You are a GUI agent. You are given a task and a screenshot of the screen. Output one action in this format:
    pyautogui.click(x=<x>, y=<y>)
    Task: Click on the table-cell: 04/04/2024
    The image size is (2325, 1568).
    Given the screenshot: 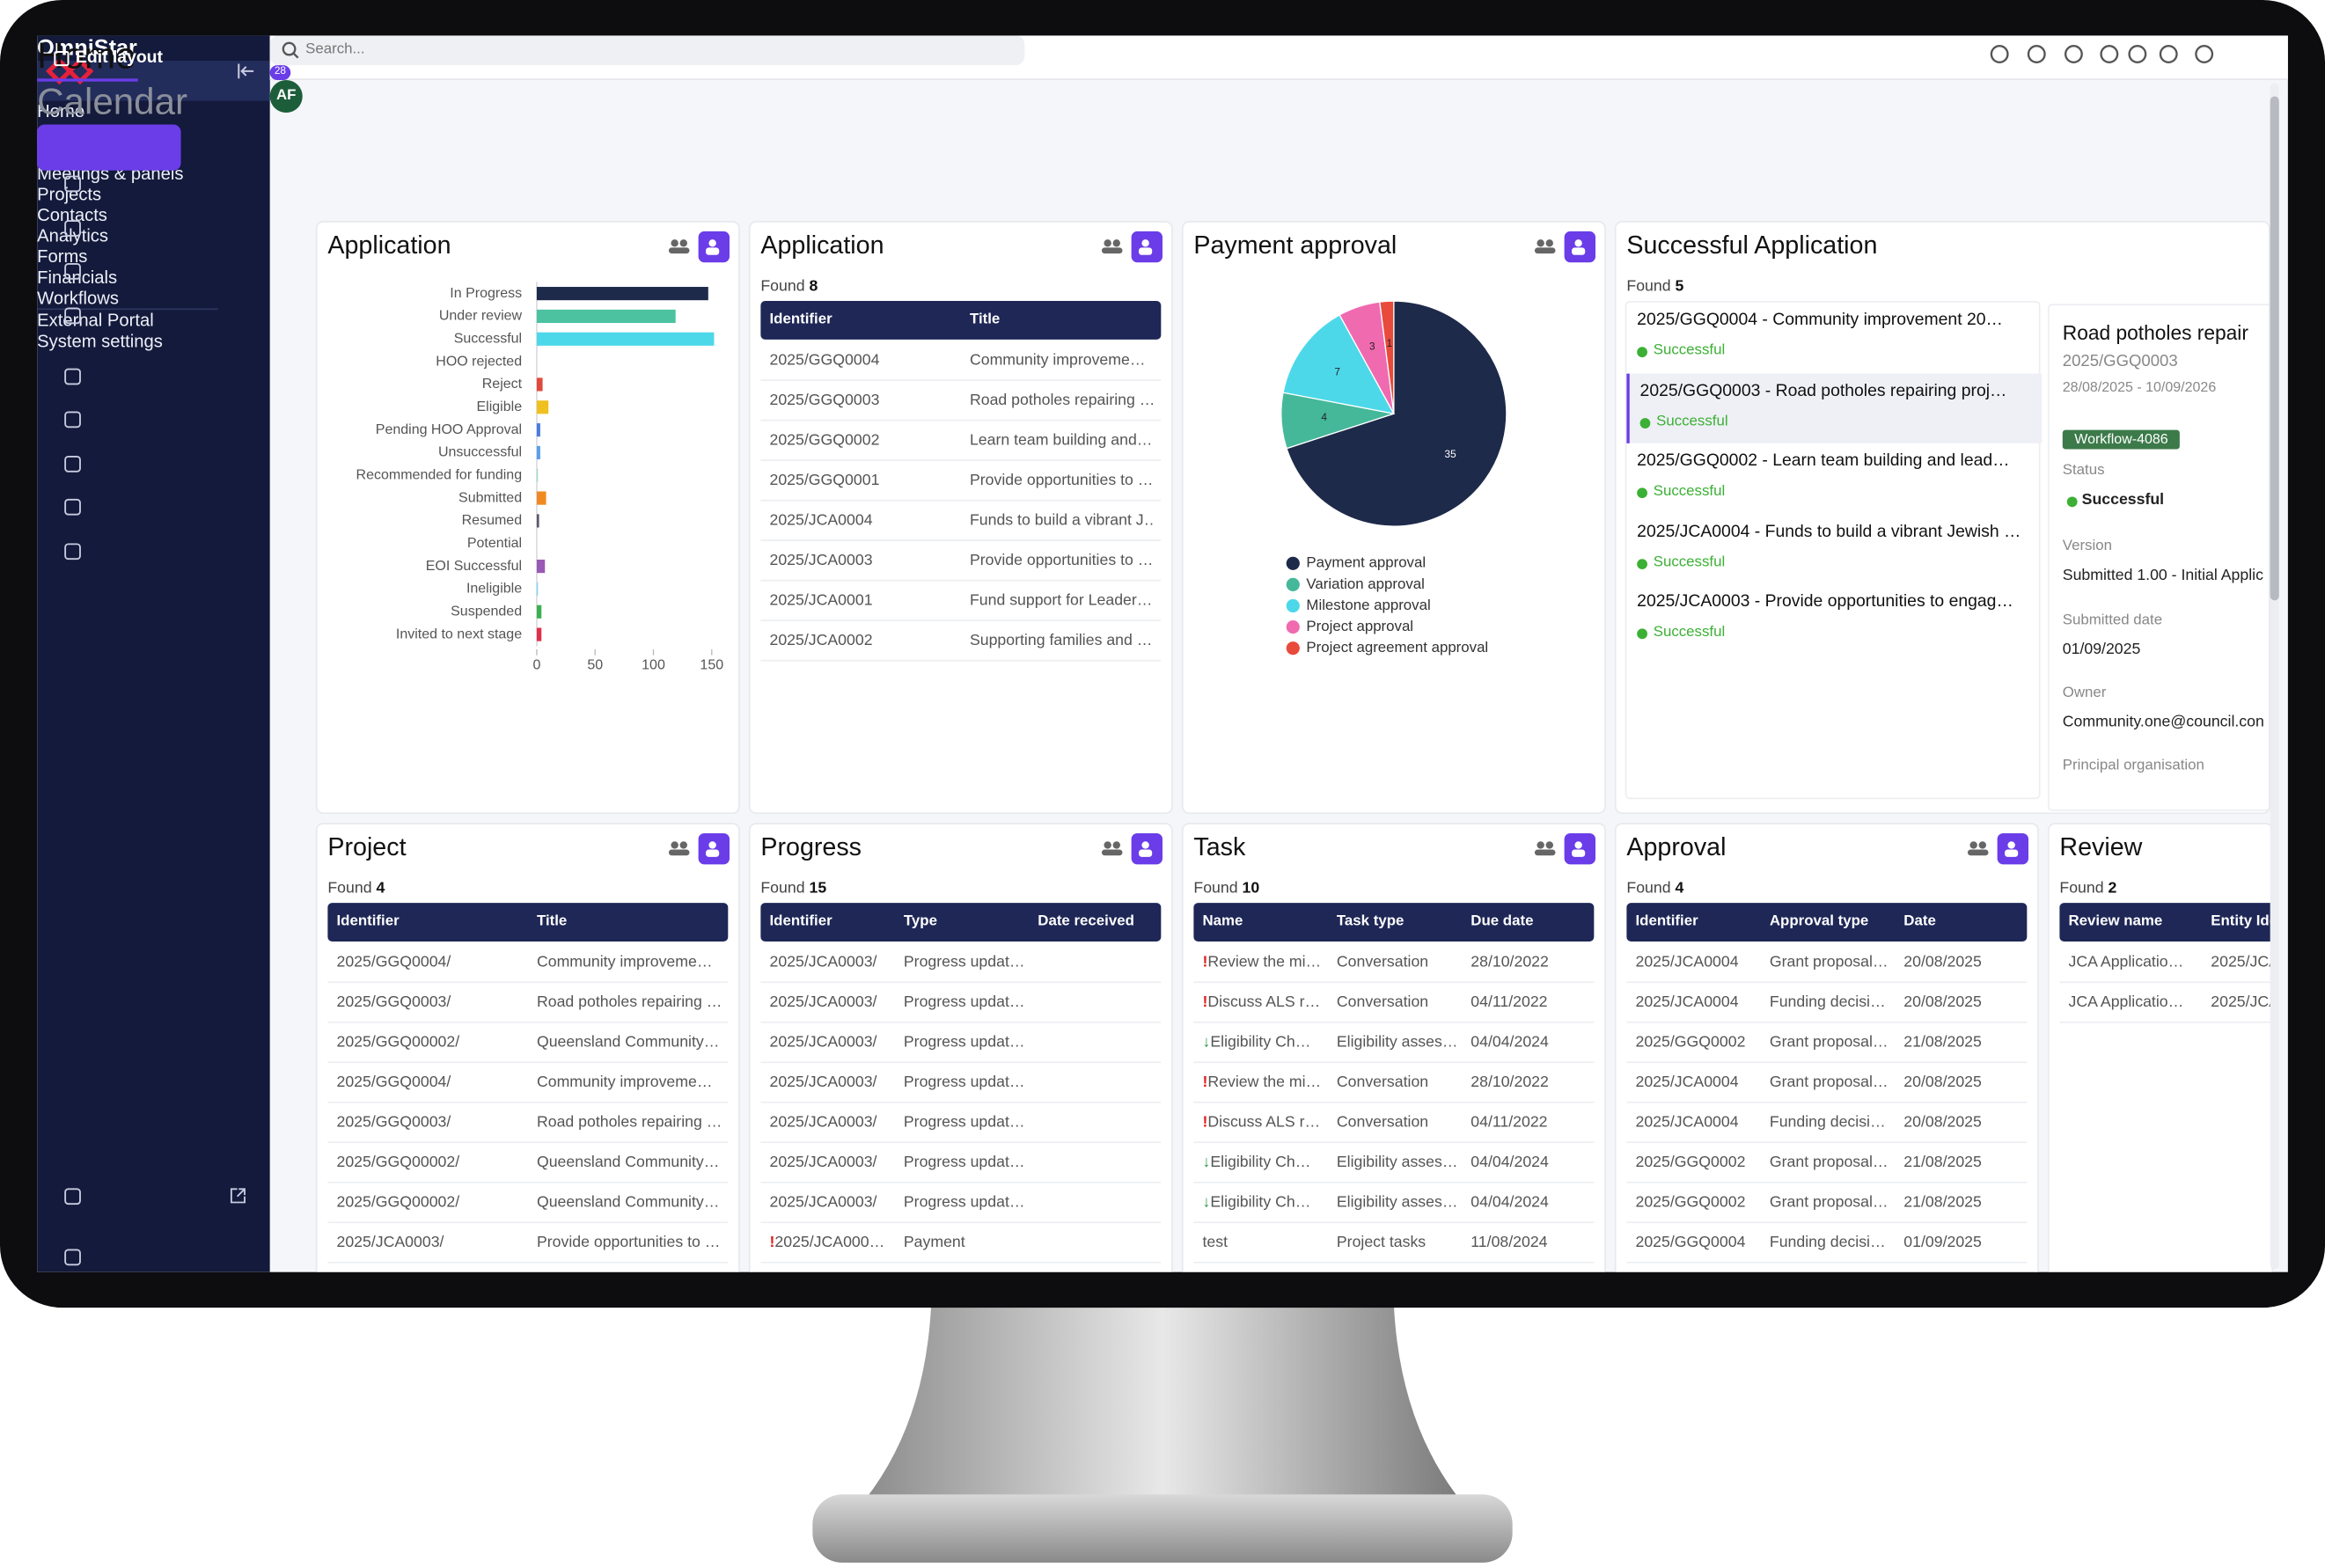 What is the action you would take?
    pyautogui.click(x=1510, y=1042)
    